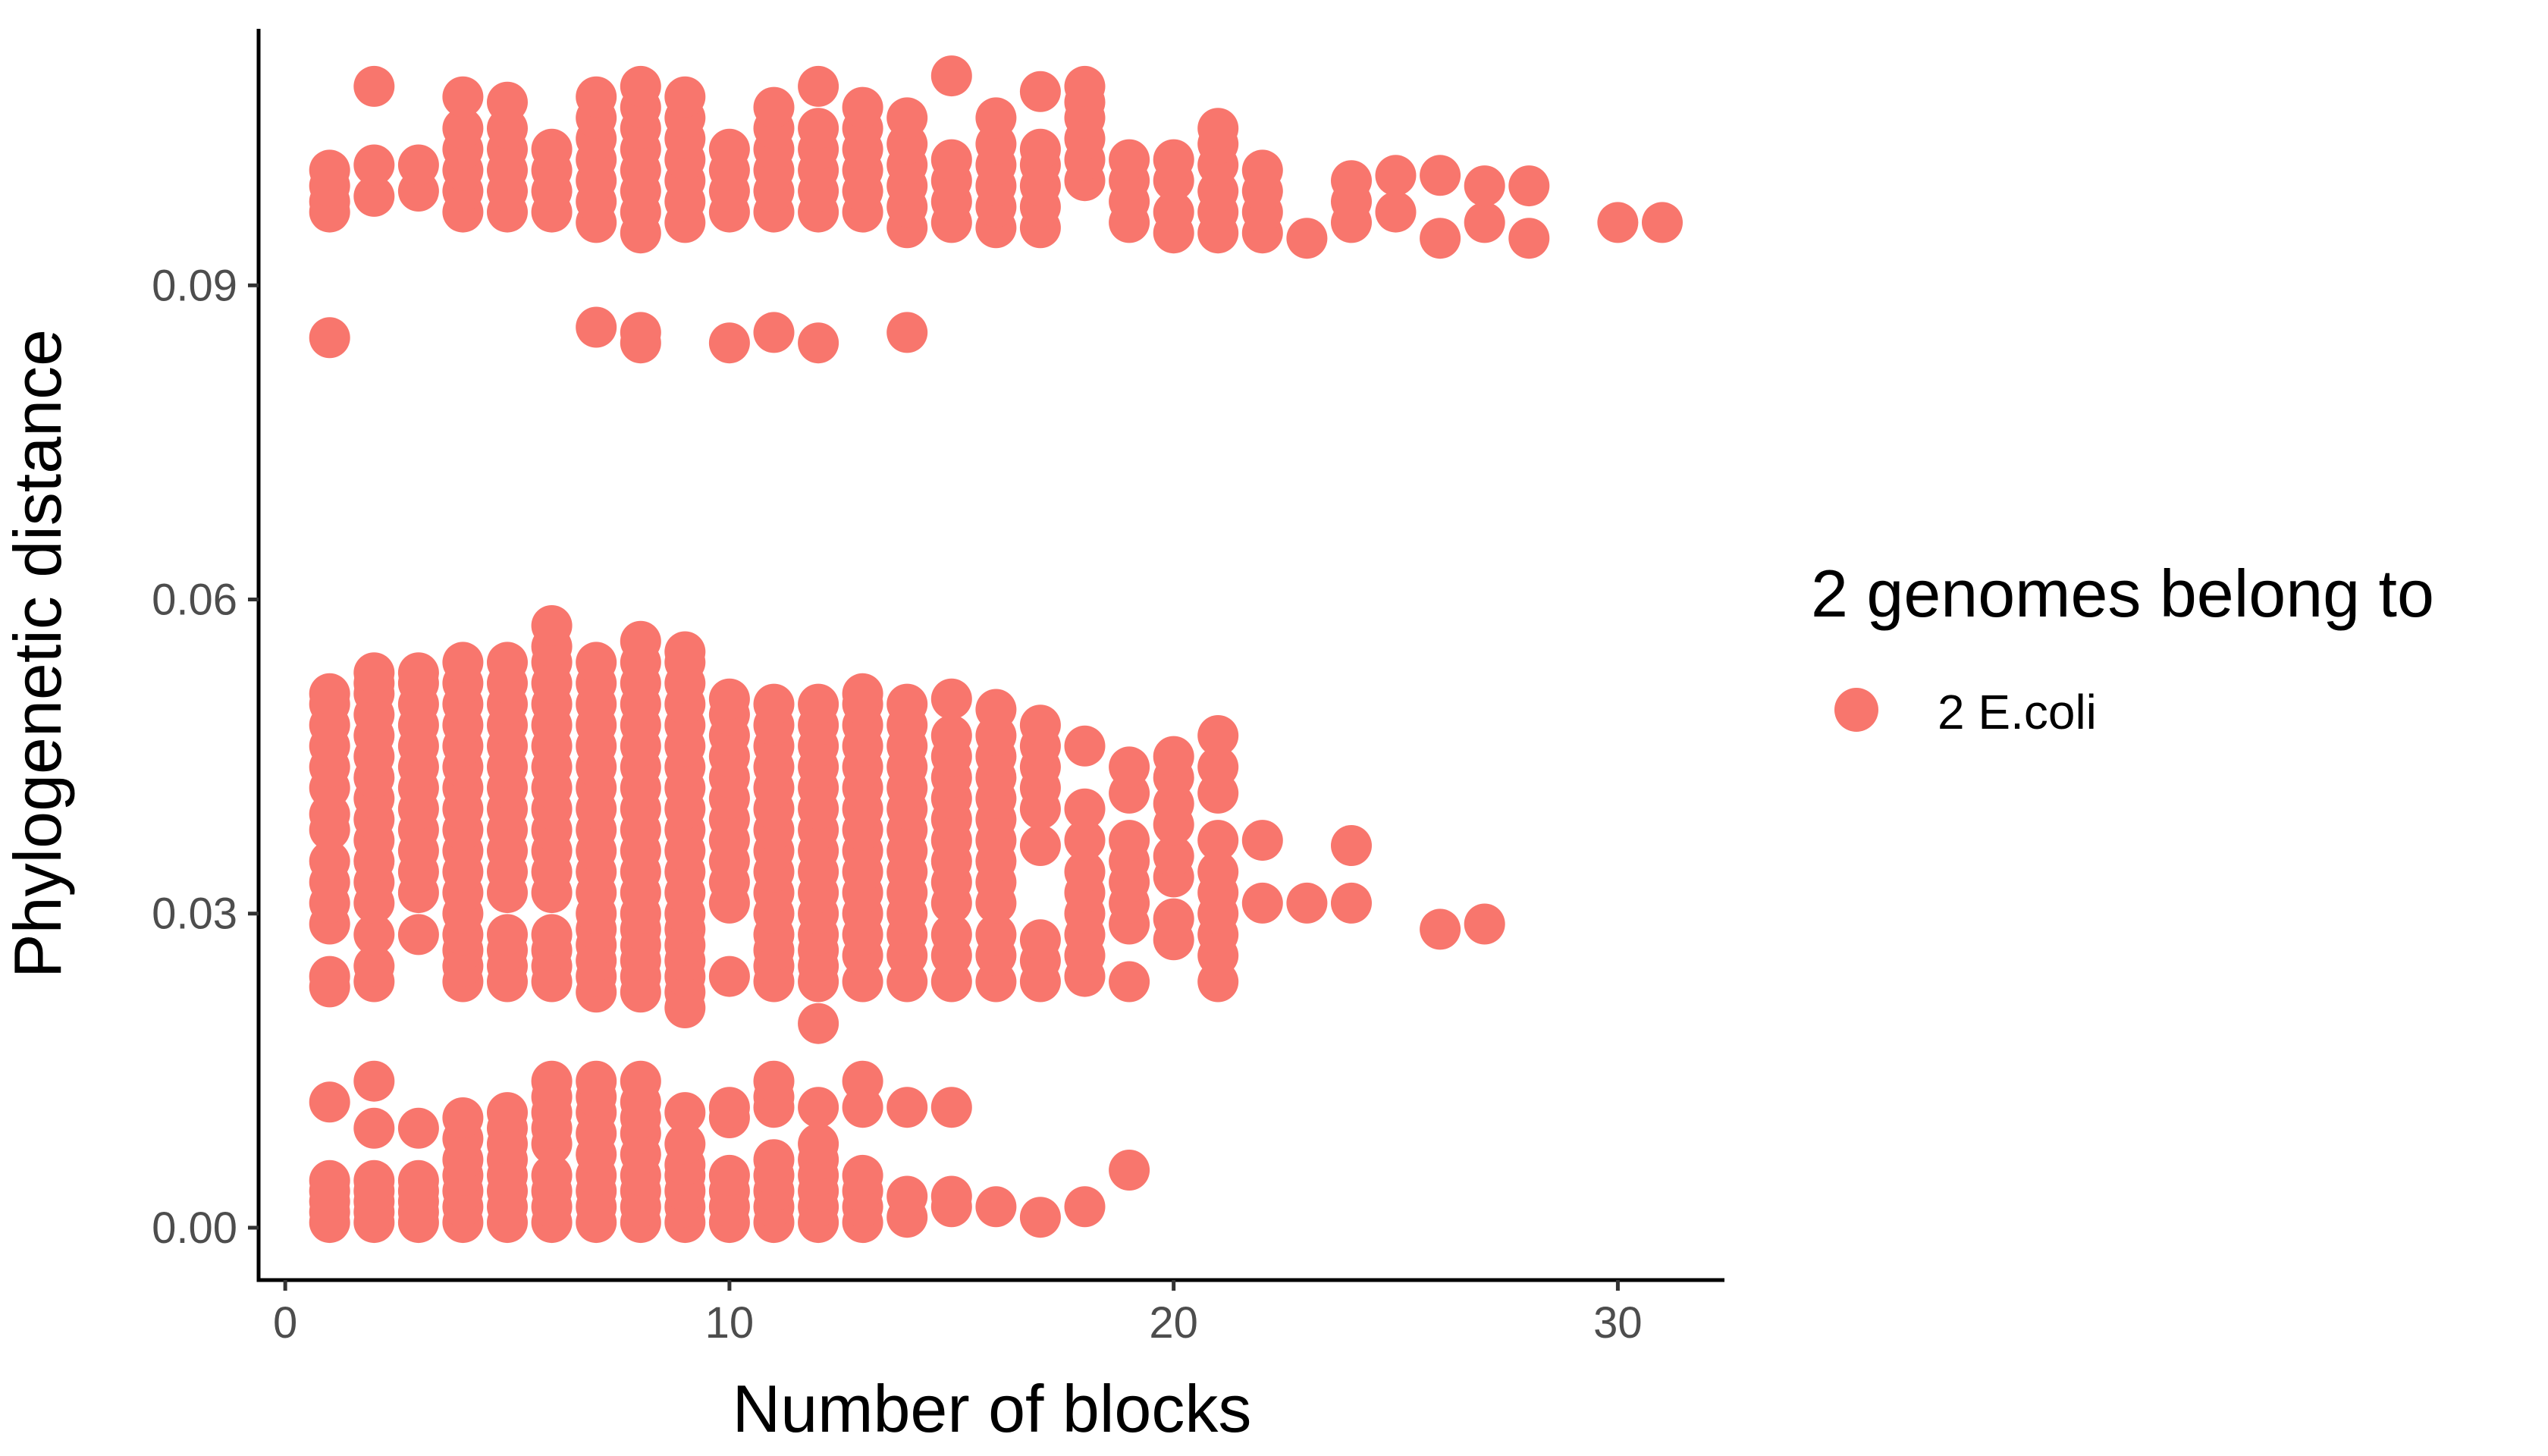 The width and height of the screenshot is (2548, 1456). Describe the element at coordinates (2017, 712) in the screenshot. I see `legend-label: 2 E.coli` at that location.